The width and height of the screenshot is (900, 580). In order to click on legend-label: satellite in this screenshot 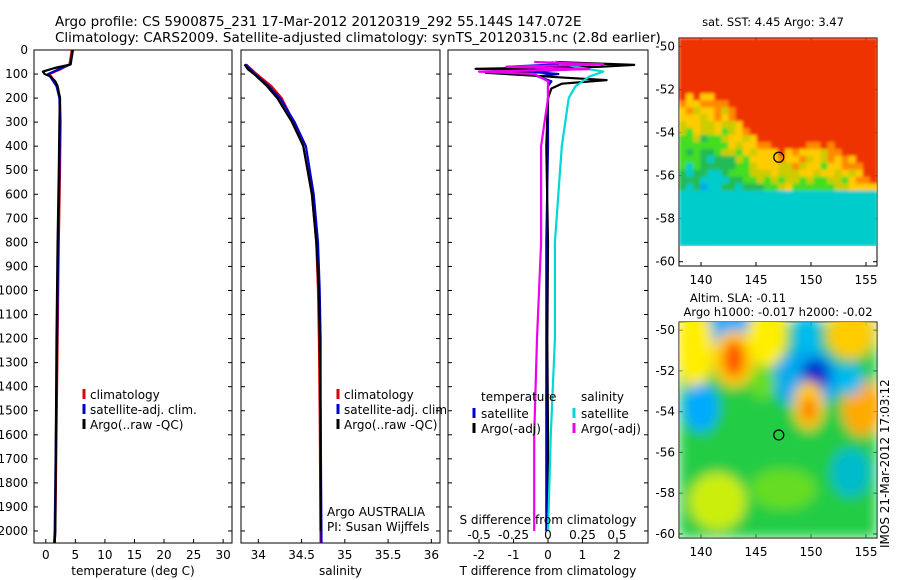, I will do `click(605, 414)`.